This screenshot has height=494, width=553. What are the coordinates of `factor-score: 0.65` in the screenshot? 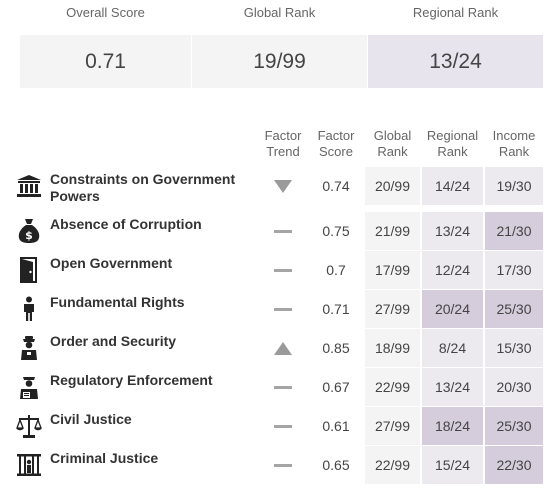 It's located at (336, 465).